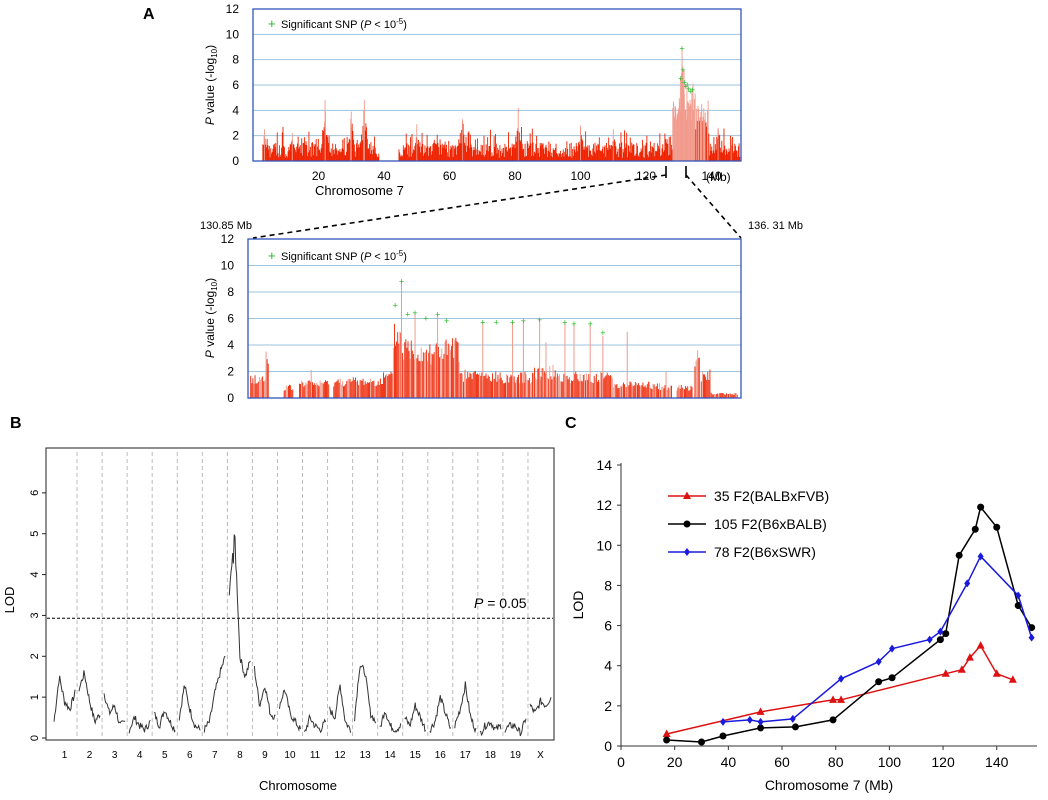 This screenshot has width=1048, height=800. I want to click on chromosome-tick-label: 8, so click(240, 755).